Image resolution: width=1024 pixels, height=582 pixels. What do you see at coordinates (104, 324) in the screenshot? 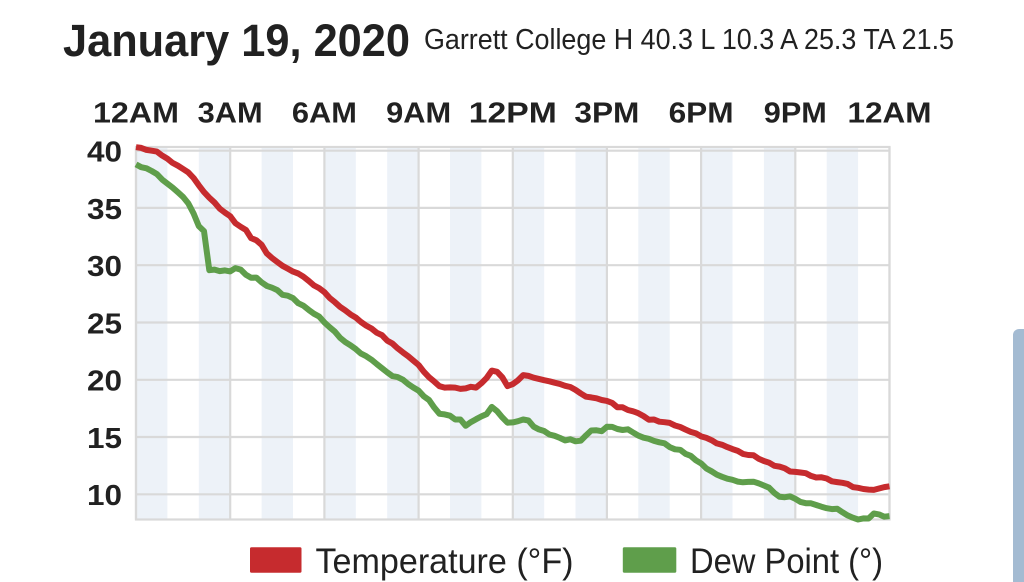
I see `svg-text: 25` at bounding box center [104, 324].